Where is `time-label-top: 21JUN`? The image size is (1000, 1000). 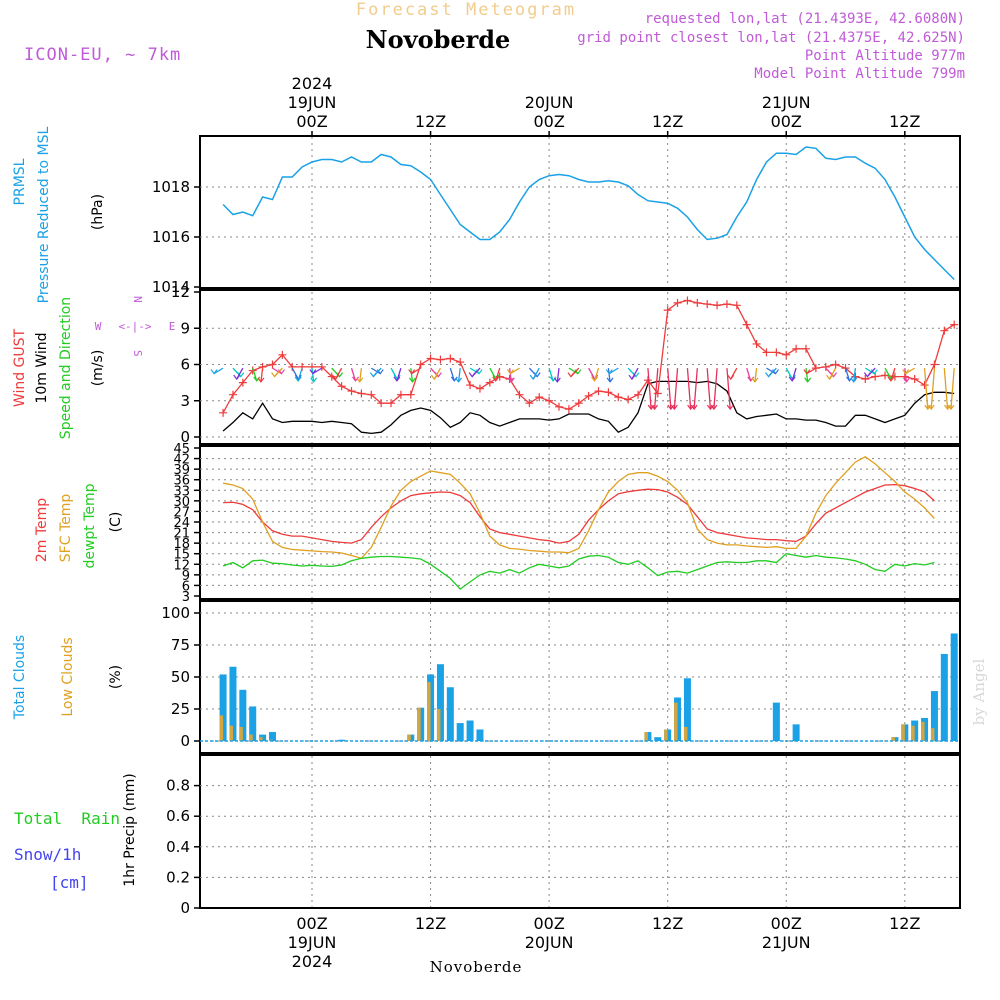 time-label-top: 21JUN is located at coordinates (786, 102).